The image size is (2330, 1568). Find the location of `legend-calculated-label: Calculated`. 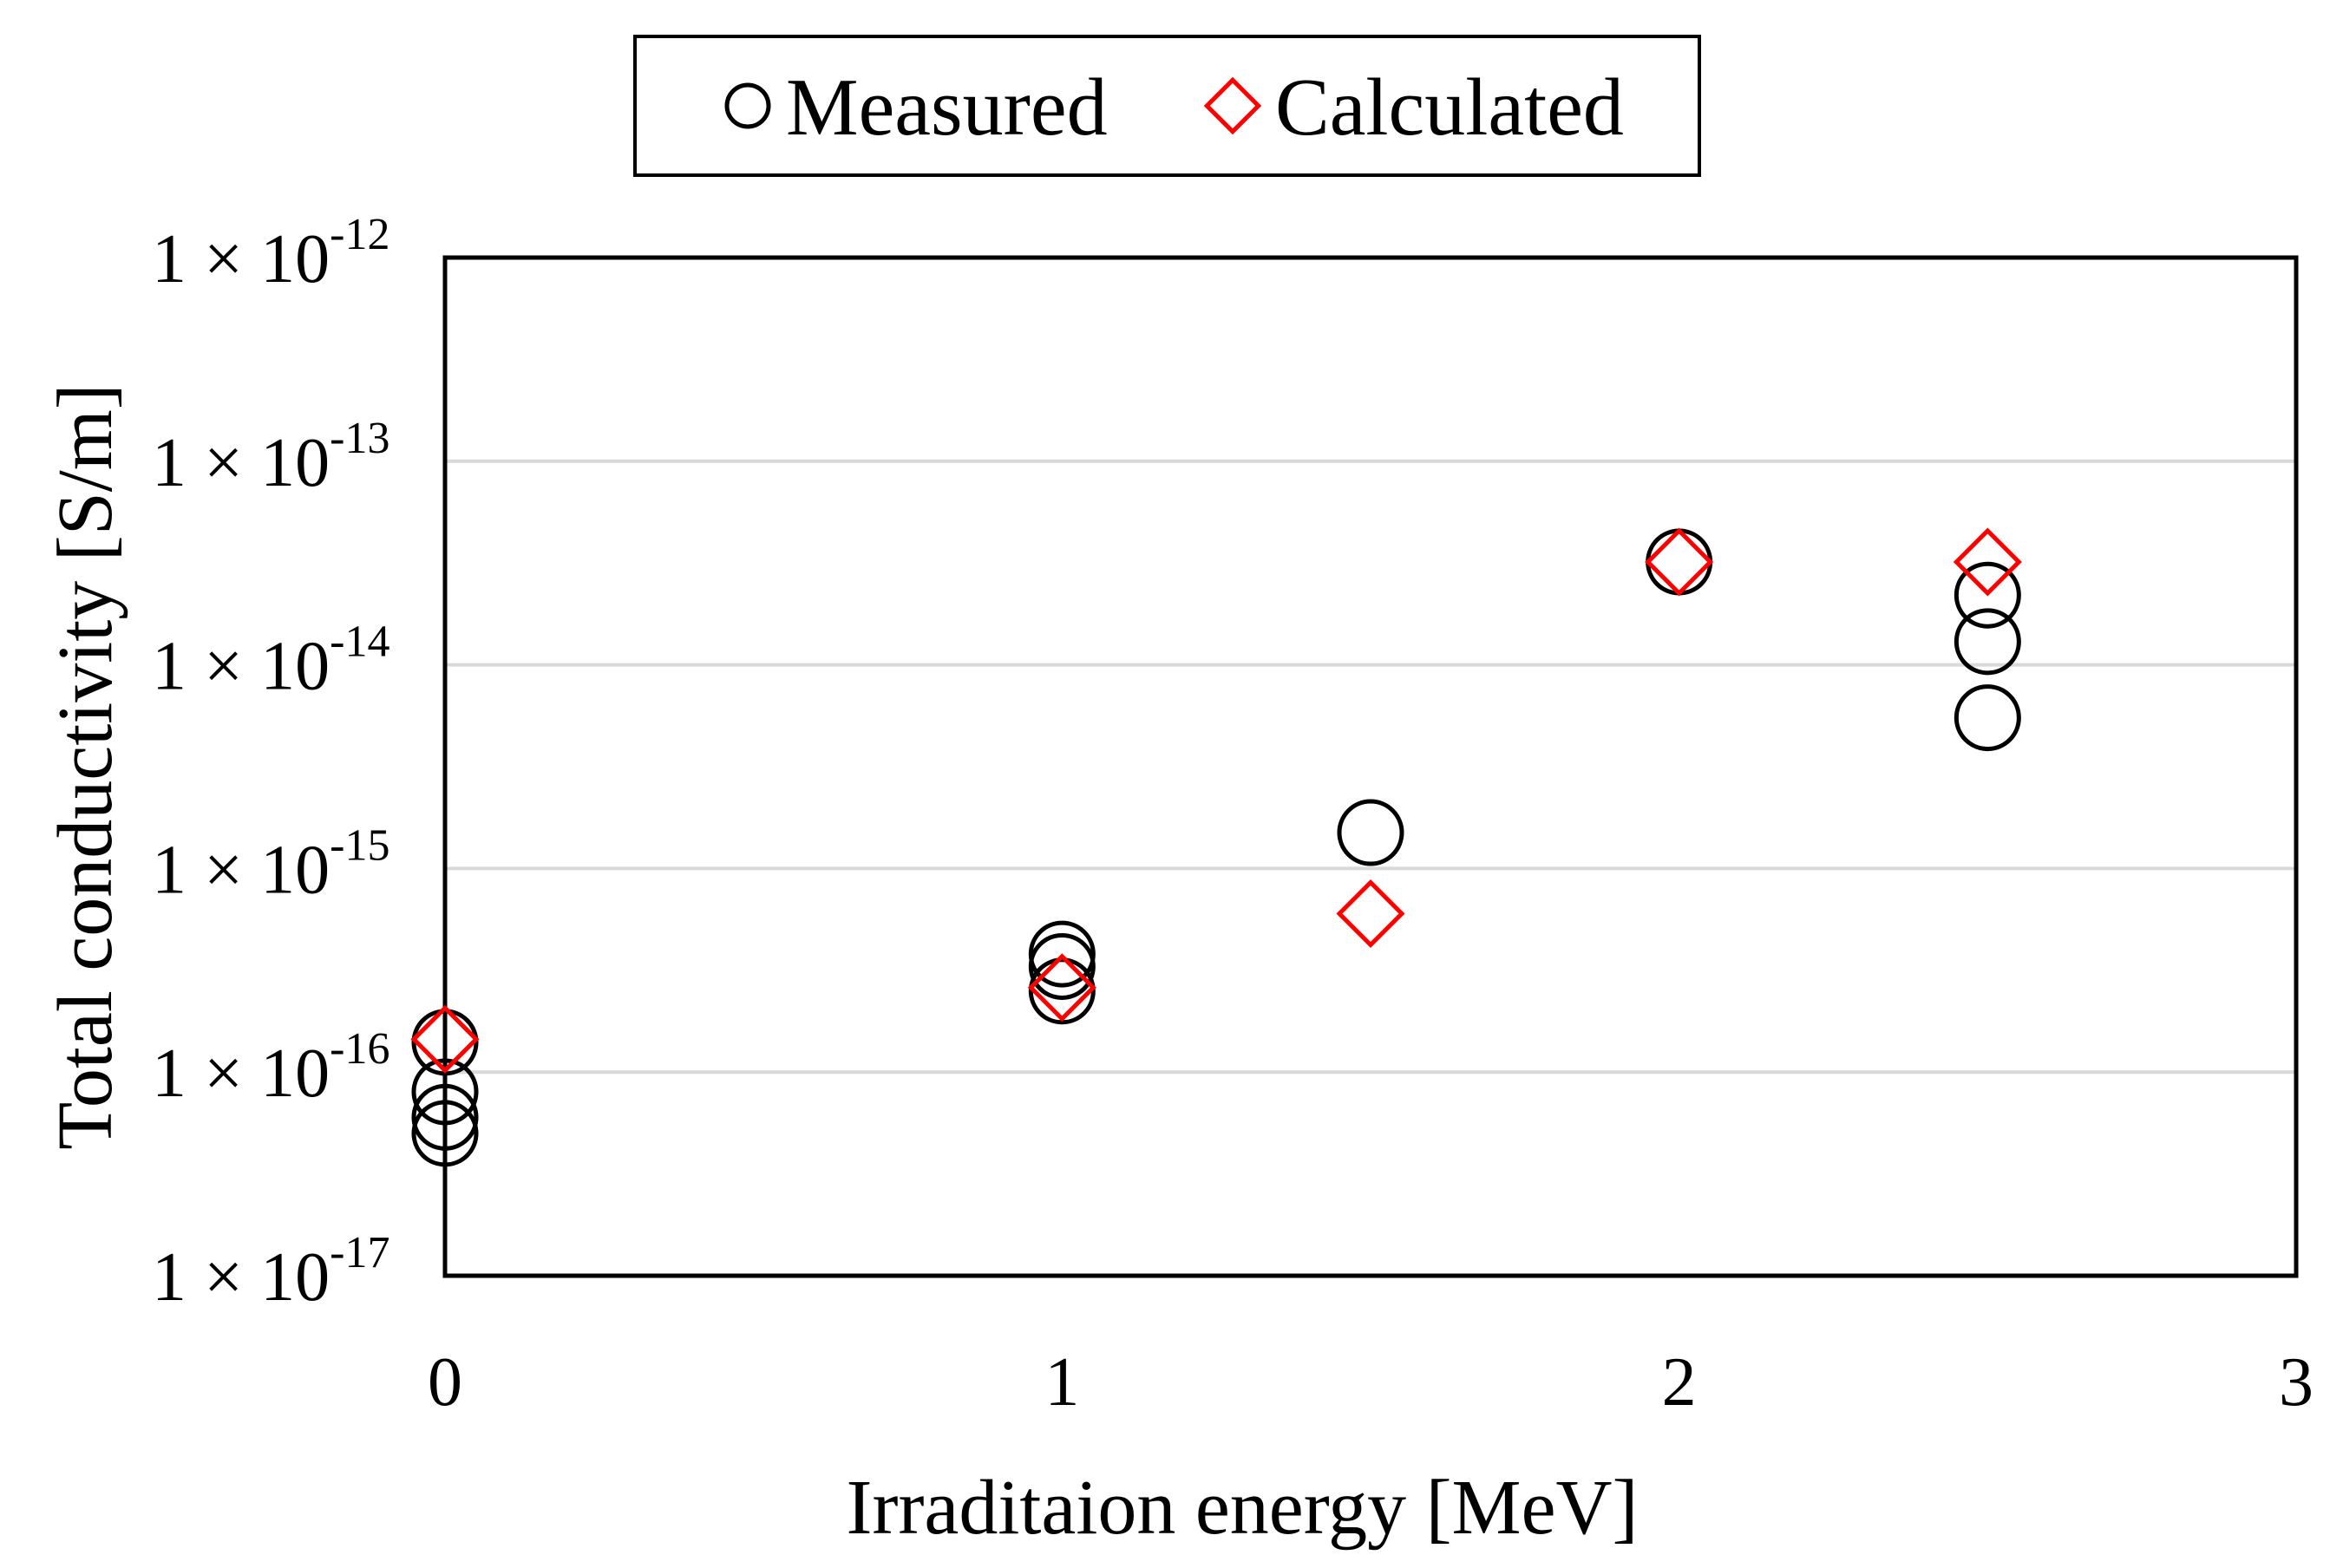

legend-calculated-label: Calculated is located at coordinates (1449, 108).